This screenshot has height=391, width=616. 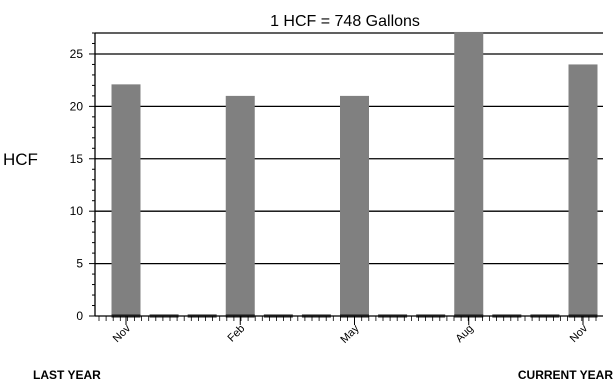 I want to click on y-tick-label: 10, so click(x=77, y=211).